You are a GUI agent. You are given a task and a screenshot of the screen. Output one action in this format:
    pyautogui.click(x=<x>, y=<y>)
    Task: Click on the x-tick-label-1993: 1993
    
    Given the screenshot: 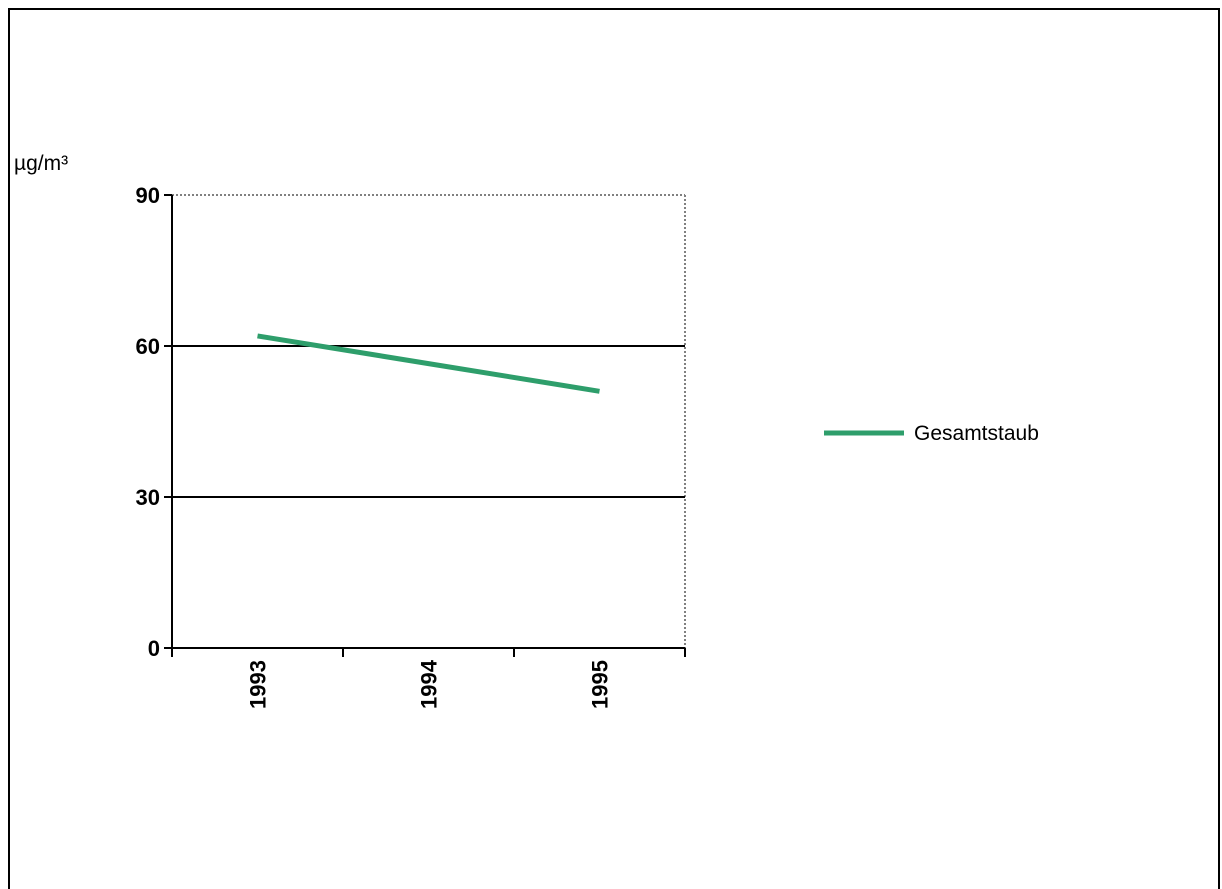 What is the action you would take?
    pyautogui.click(x=258, y=684)
    